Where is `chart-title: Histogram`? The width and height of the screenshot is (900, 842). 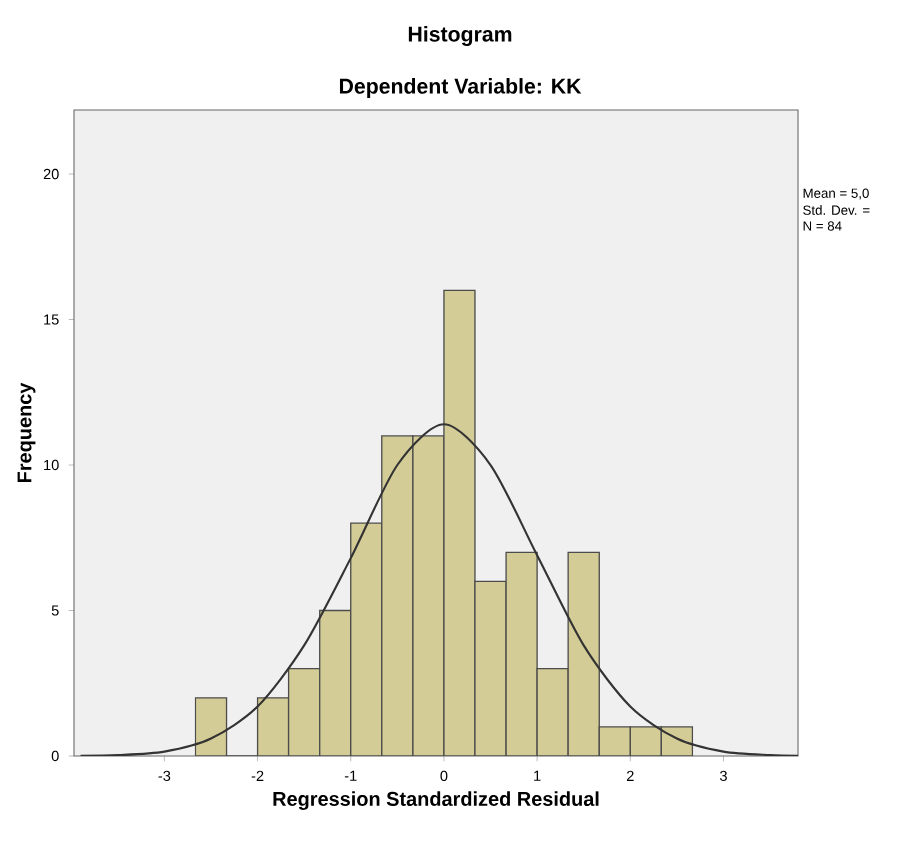 chart-title: Histogram is located at coordinates (460, 36).